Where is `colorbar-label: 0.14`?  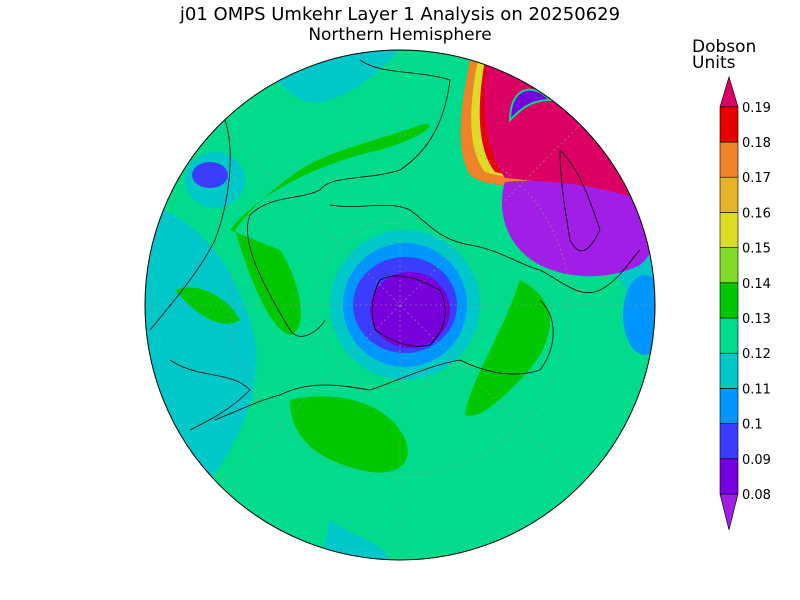
colorbar-label: 0.14 is located at coordinates (756, 284).